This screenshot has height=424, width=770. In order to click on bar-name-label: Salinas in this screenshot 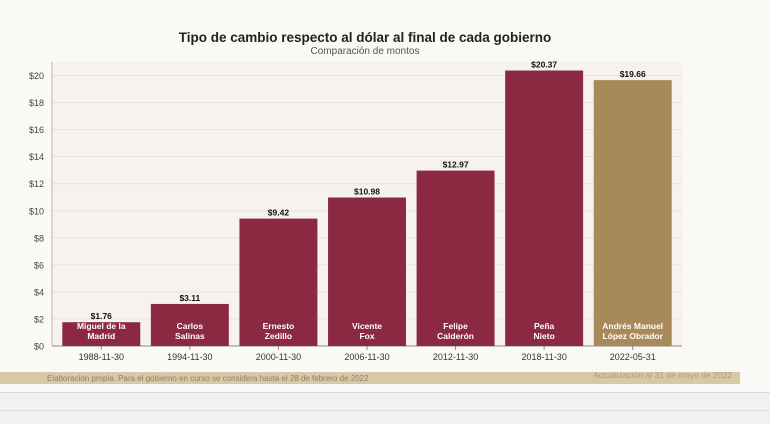, I will do `click(190, 336)`.